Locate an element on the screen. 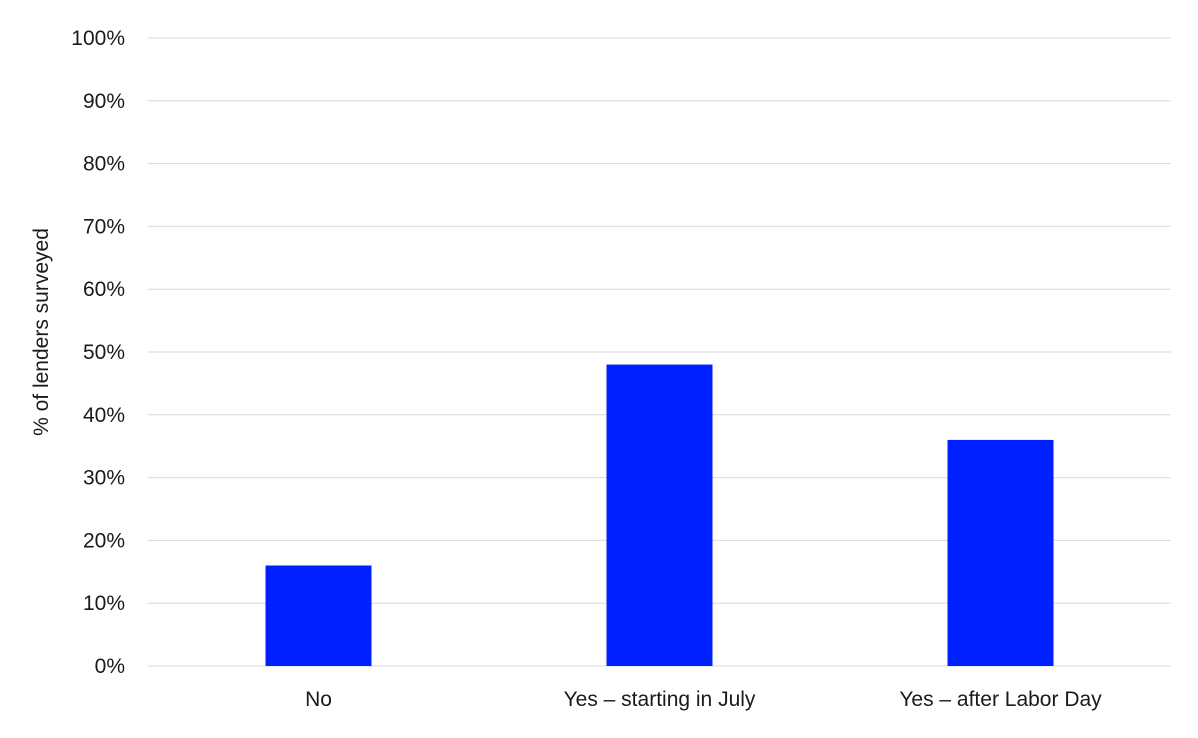 This screenshot has width=1198, height=738. y-tick-label: 0% is located at coordinates (110, 666).